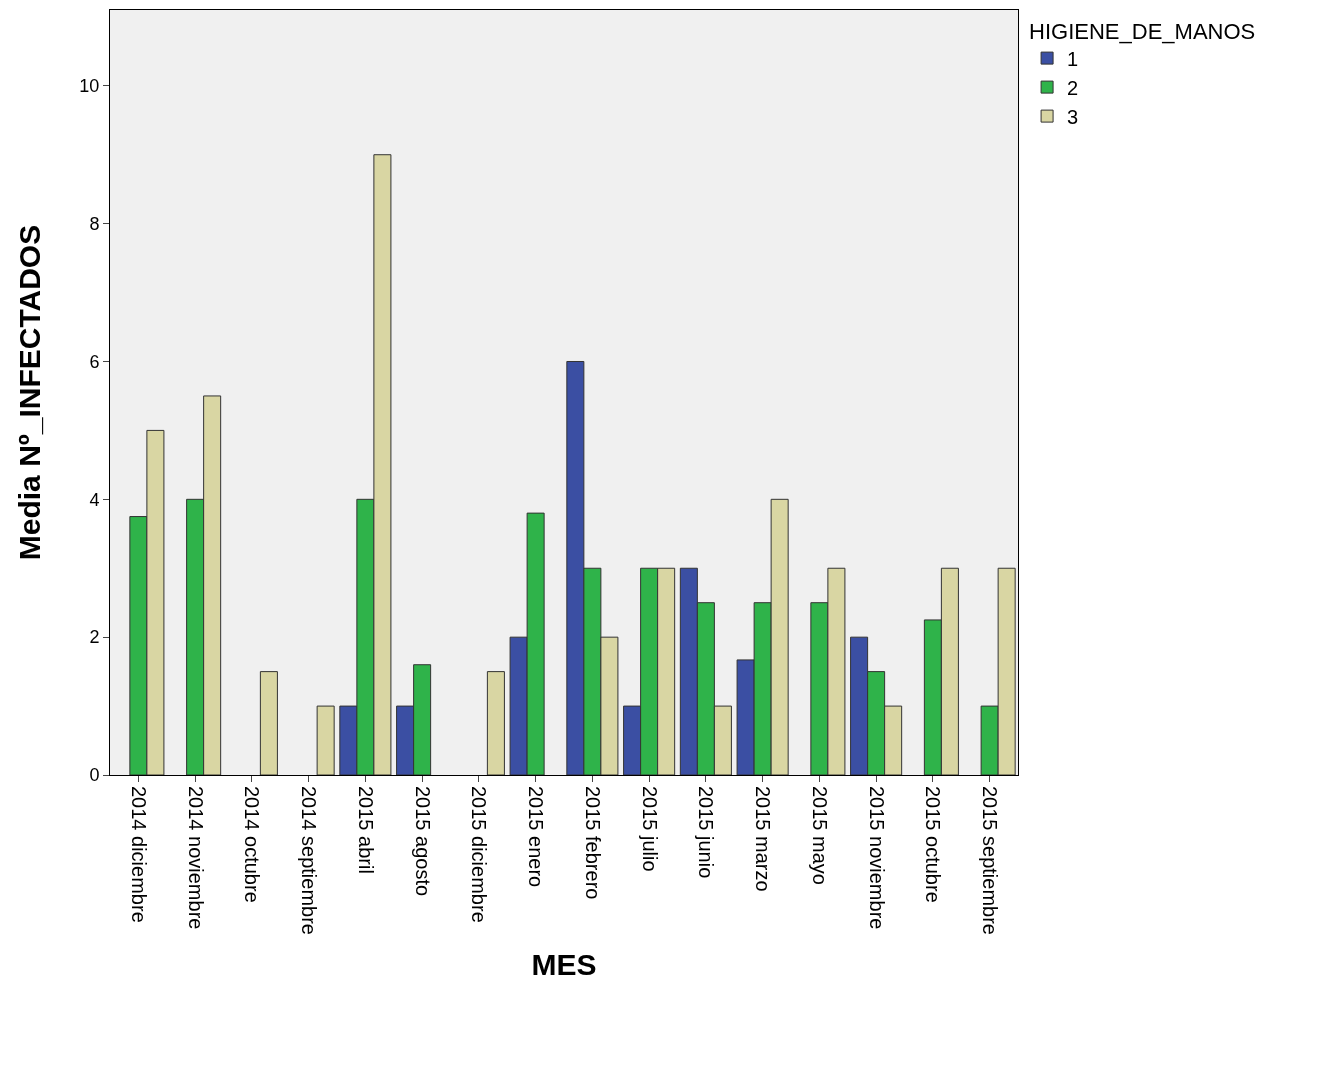  Describe the element at coordinates (309, 860) in the screenshot. I see `x-tick-label: 2014 septiembre` at that location.